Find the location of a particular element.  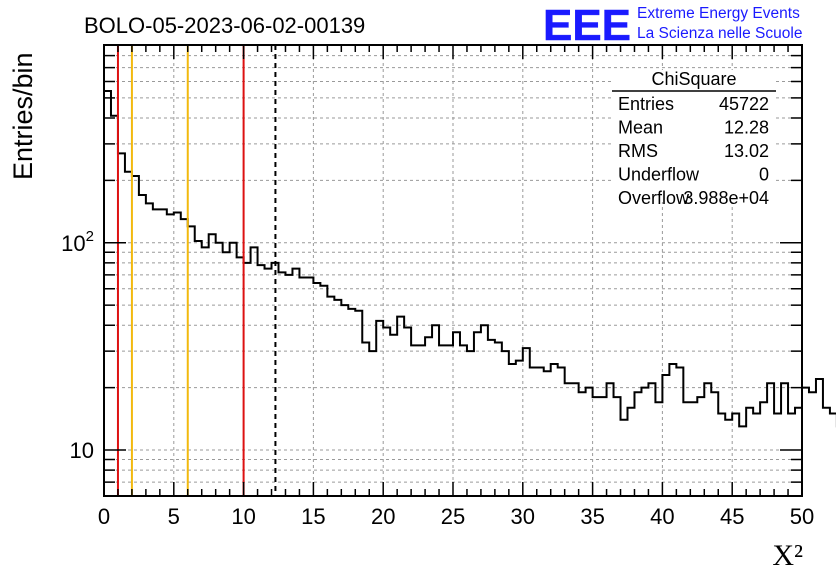

stats-row-label: Underflow is located at coordinates (659, 175).